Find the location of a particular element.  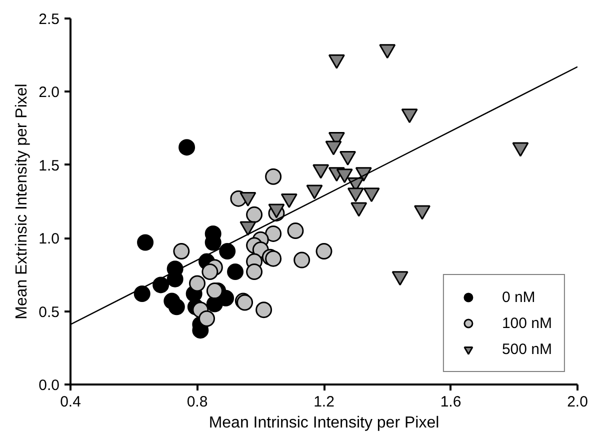

y-axis-title: Mean Extrinsic Intensity per Pixel is located at coordinates (22, 202).